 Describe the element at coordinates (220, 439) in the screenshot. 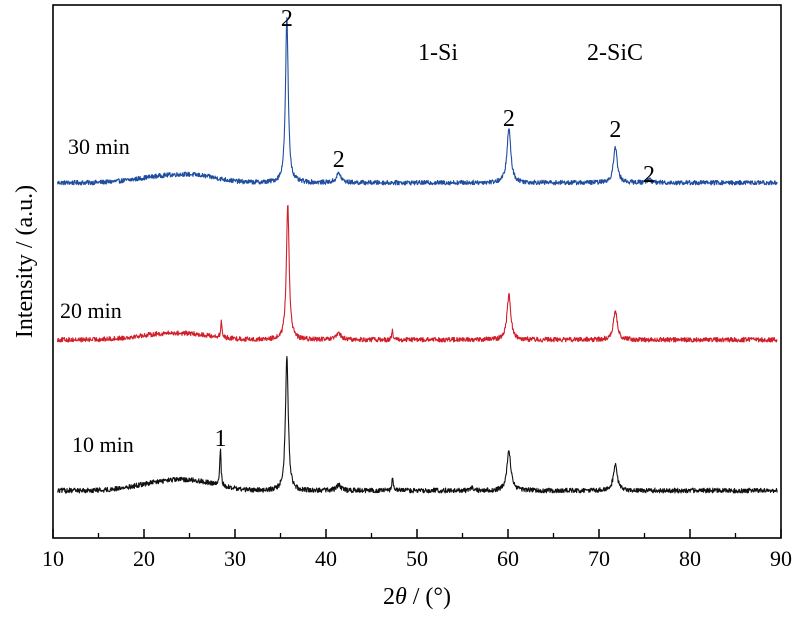

I see `peak-label: 1` at that location.